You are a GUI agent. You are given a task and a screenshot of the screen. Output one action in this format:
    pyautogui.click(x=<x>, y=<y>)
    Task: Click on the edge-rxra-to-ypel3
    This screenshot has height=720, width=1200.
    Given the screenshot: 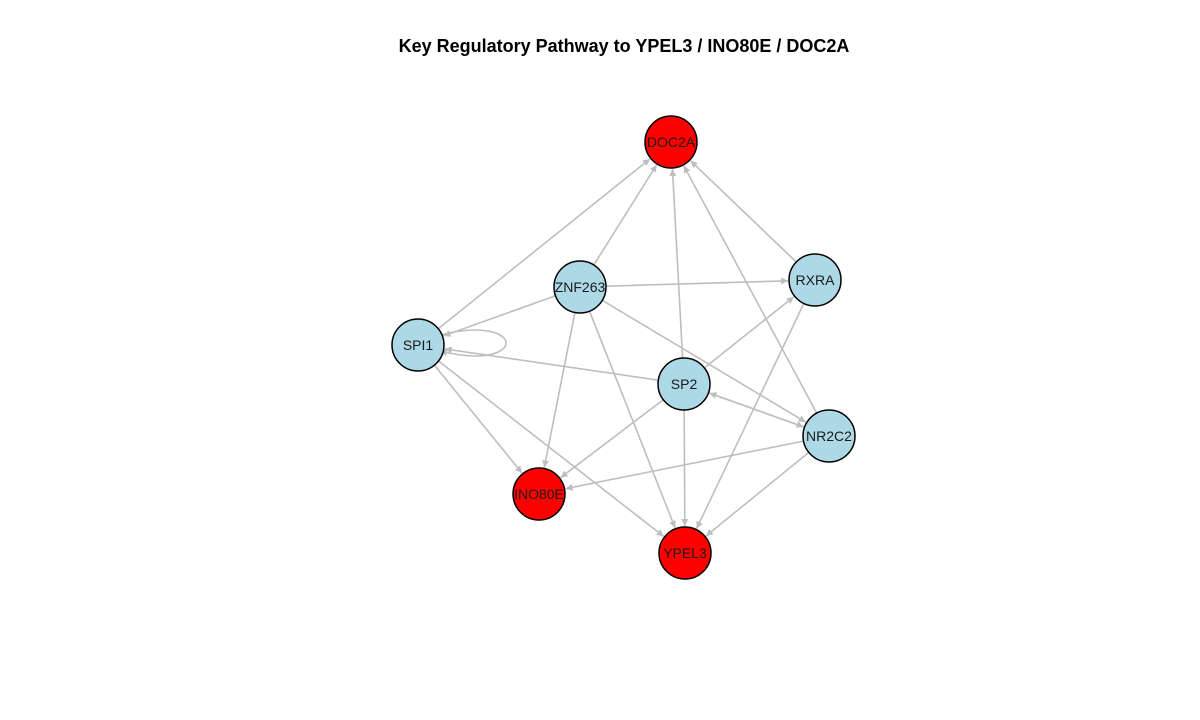 What is the action you would take?
    pyautogui.click(x=750, y=416)
    